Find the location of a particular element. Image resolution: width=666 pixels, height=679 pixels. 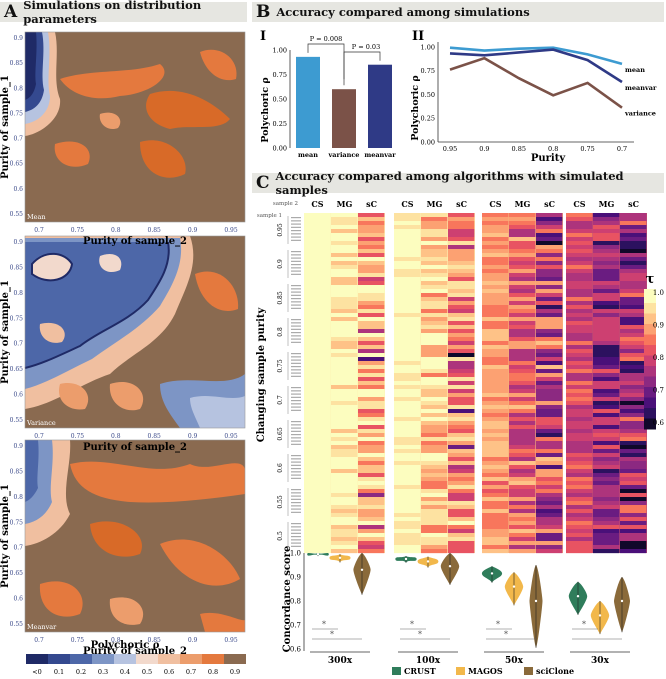

purity-group-label: 0.55 is located at coordinates (280, 502).